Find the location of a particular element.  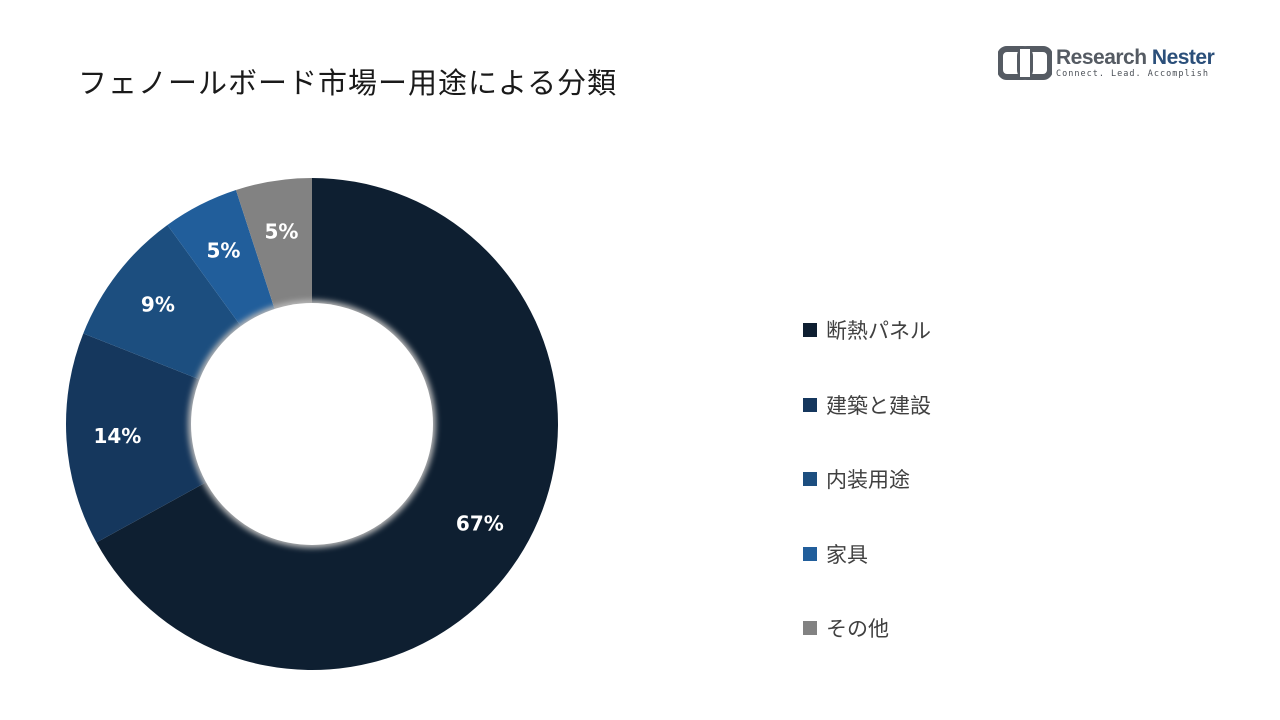

legend-item-3: 内装用途 is located at coordinates (867, 479).